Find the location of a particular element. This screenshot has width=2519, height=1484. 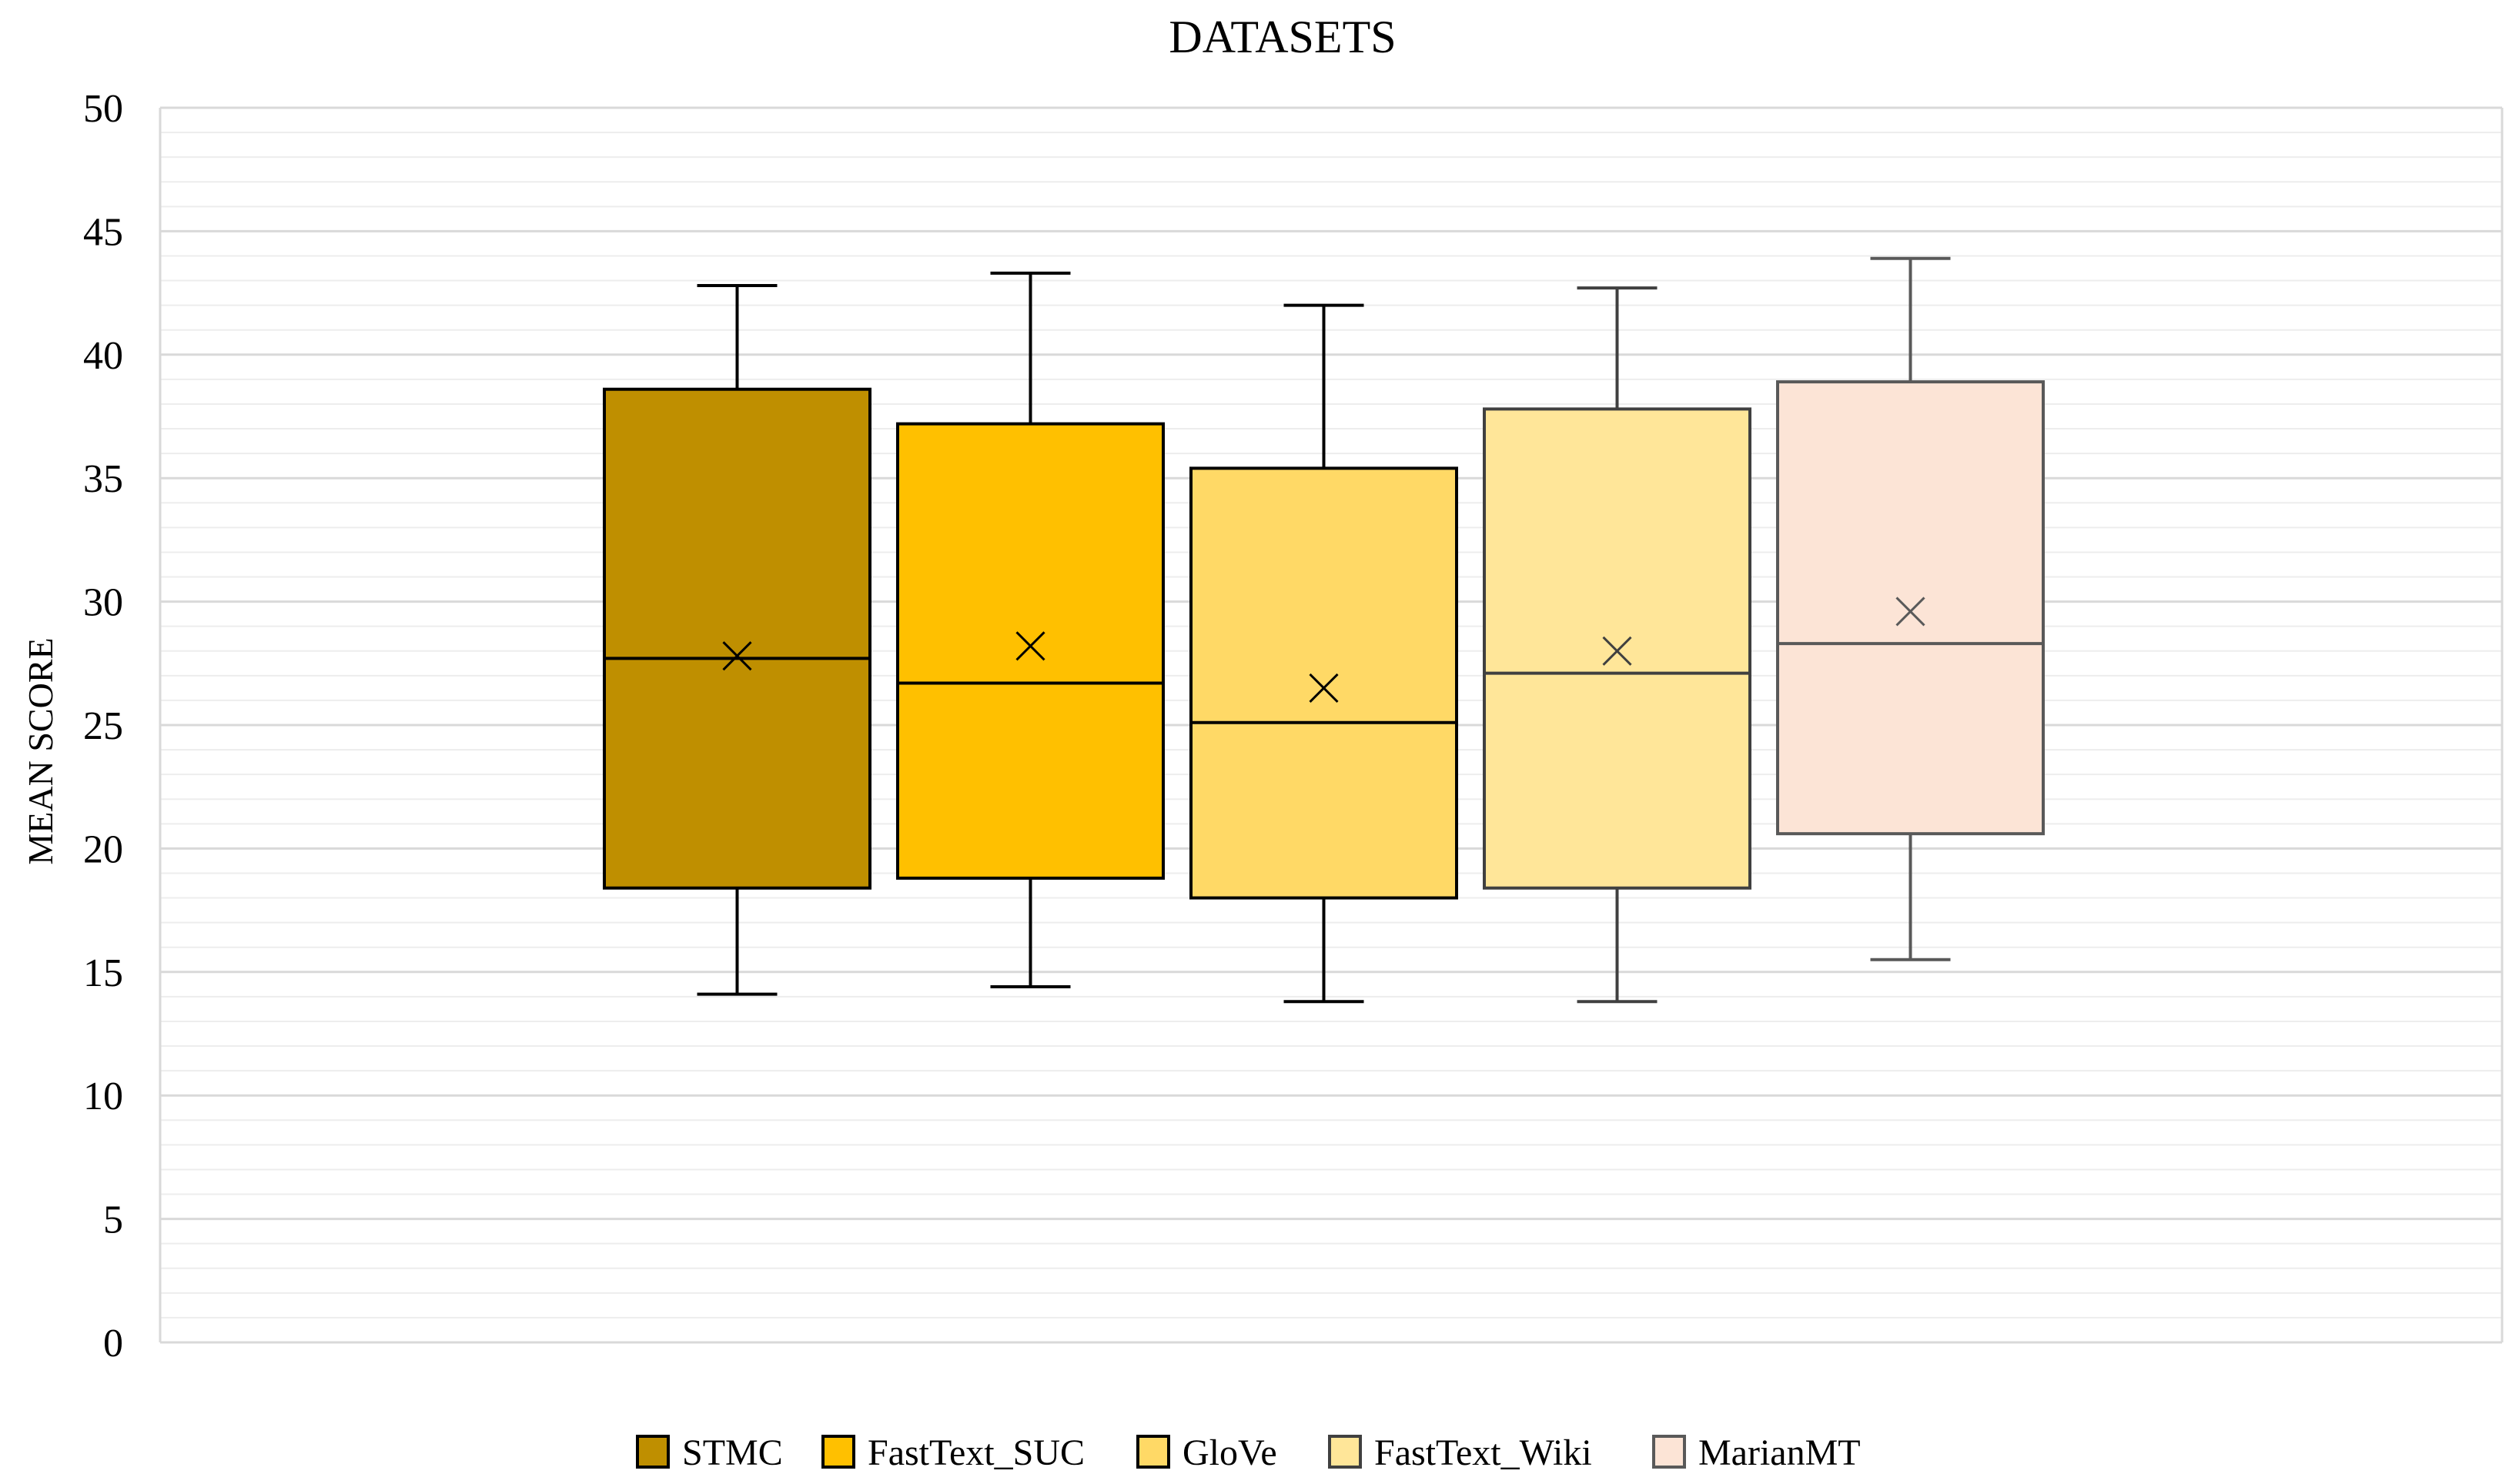

legend-label: STMC is located at coordinates (732, 1452).